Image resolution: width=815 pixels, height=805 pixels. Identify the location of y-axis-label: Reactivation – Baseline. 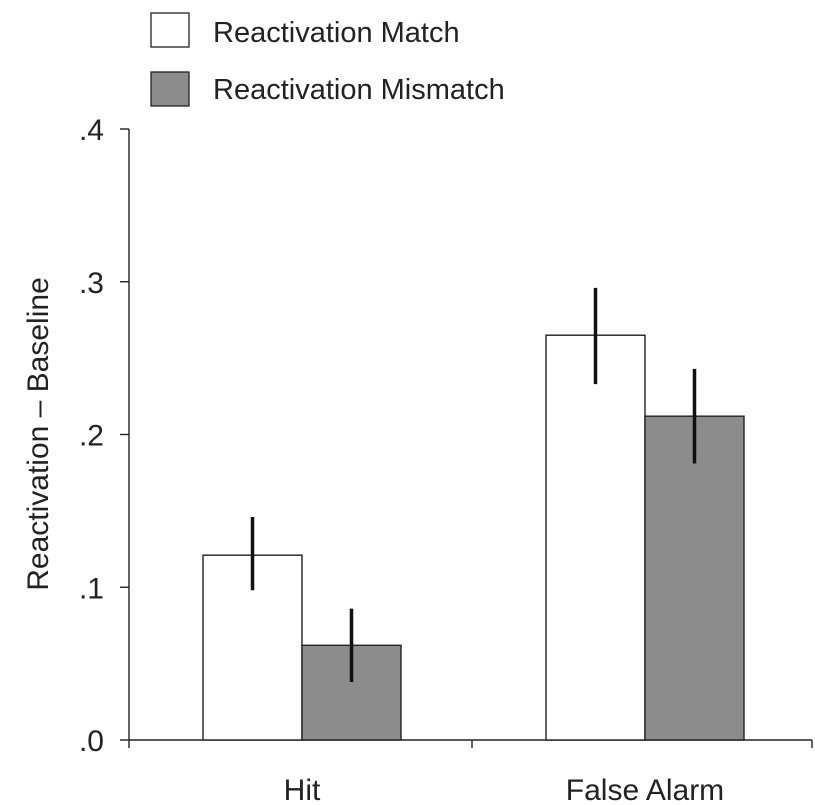
(38, 434).